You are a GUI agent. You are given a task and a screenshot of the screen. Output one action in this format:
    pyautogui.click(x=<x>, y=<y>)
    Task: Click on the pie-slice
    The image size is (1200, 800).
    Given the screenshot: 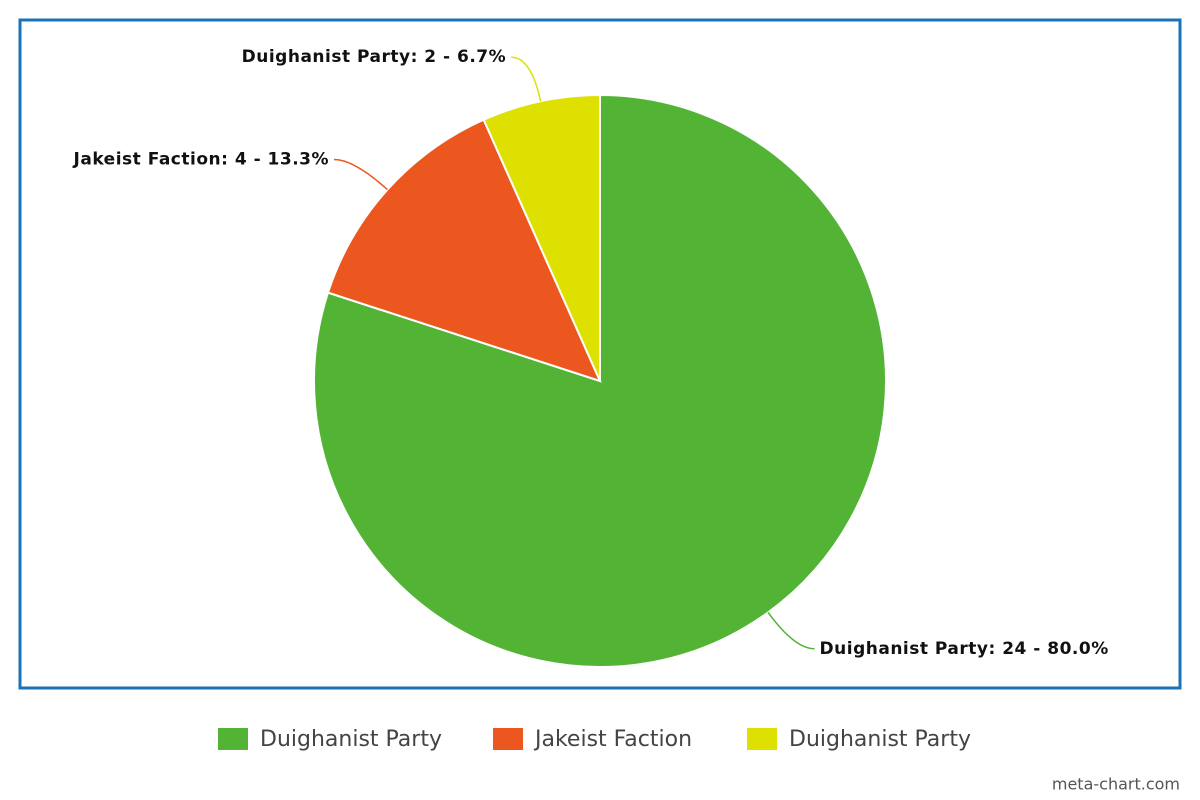 What is the action you would take?
    pyautogui.click(x=541, y=237)
    